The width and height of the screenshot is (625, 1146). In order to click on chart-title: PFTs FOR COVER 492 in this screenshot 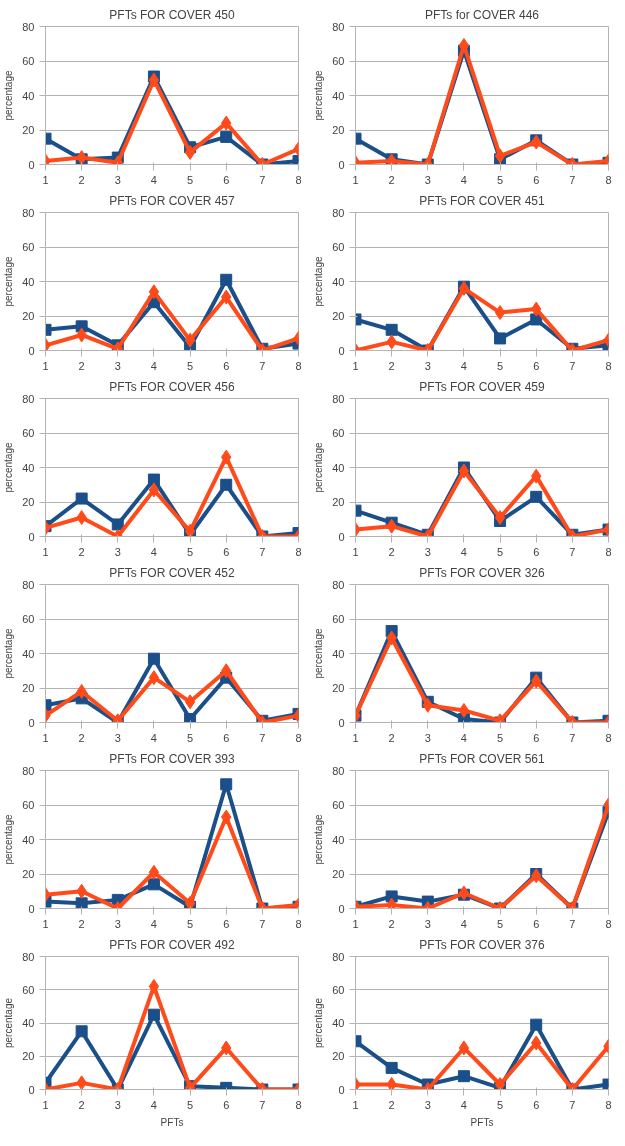, I will do `click(172, 944)`.